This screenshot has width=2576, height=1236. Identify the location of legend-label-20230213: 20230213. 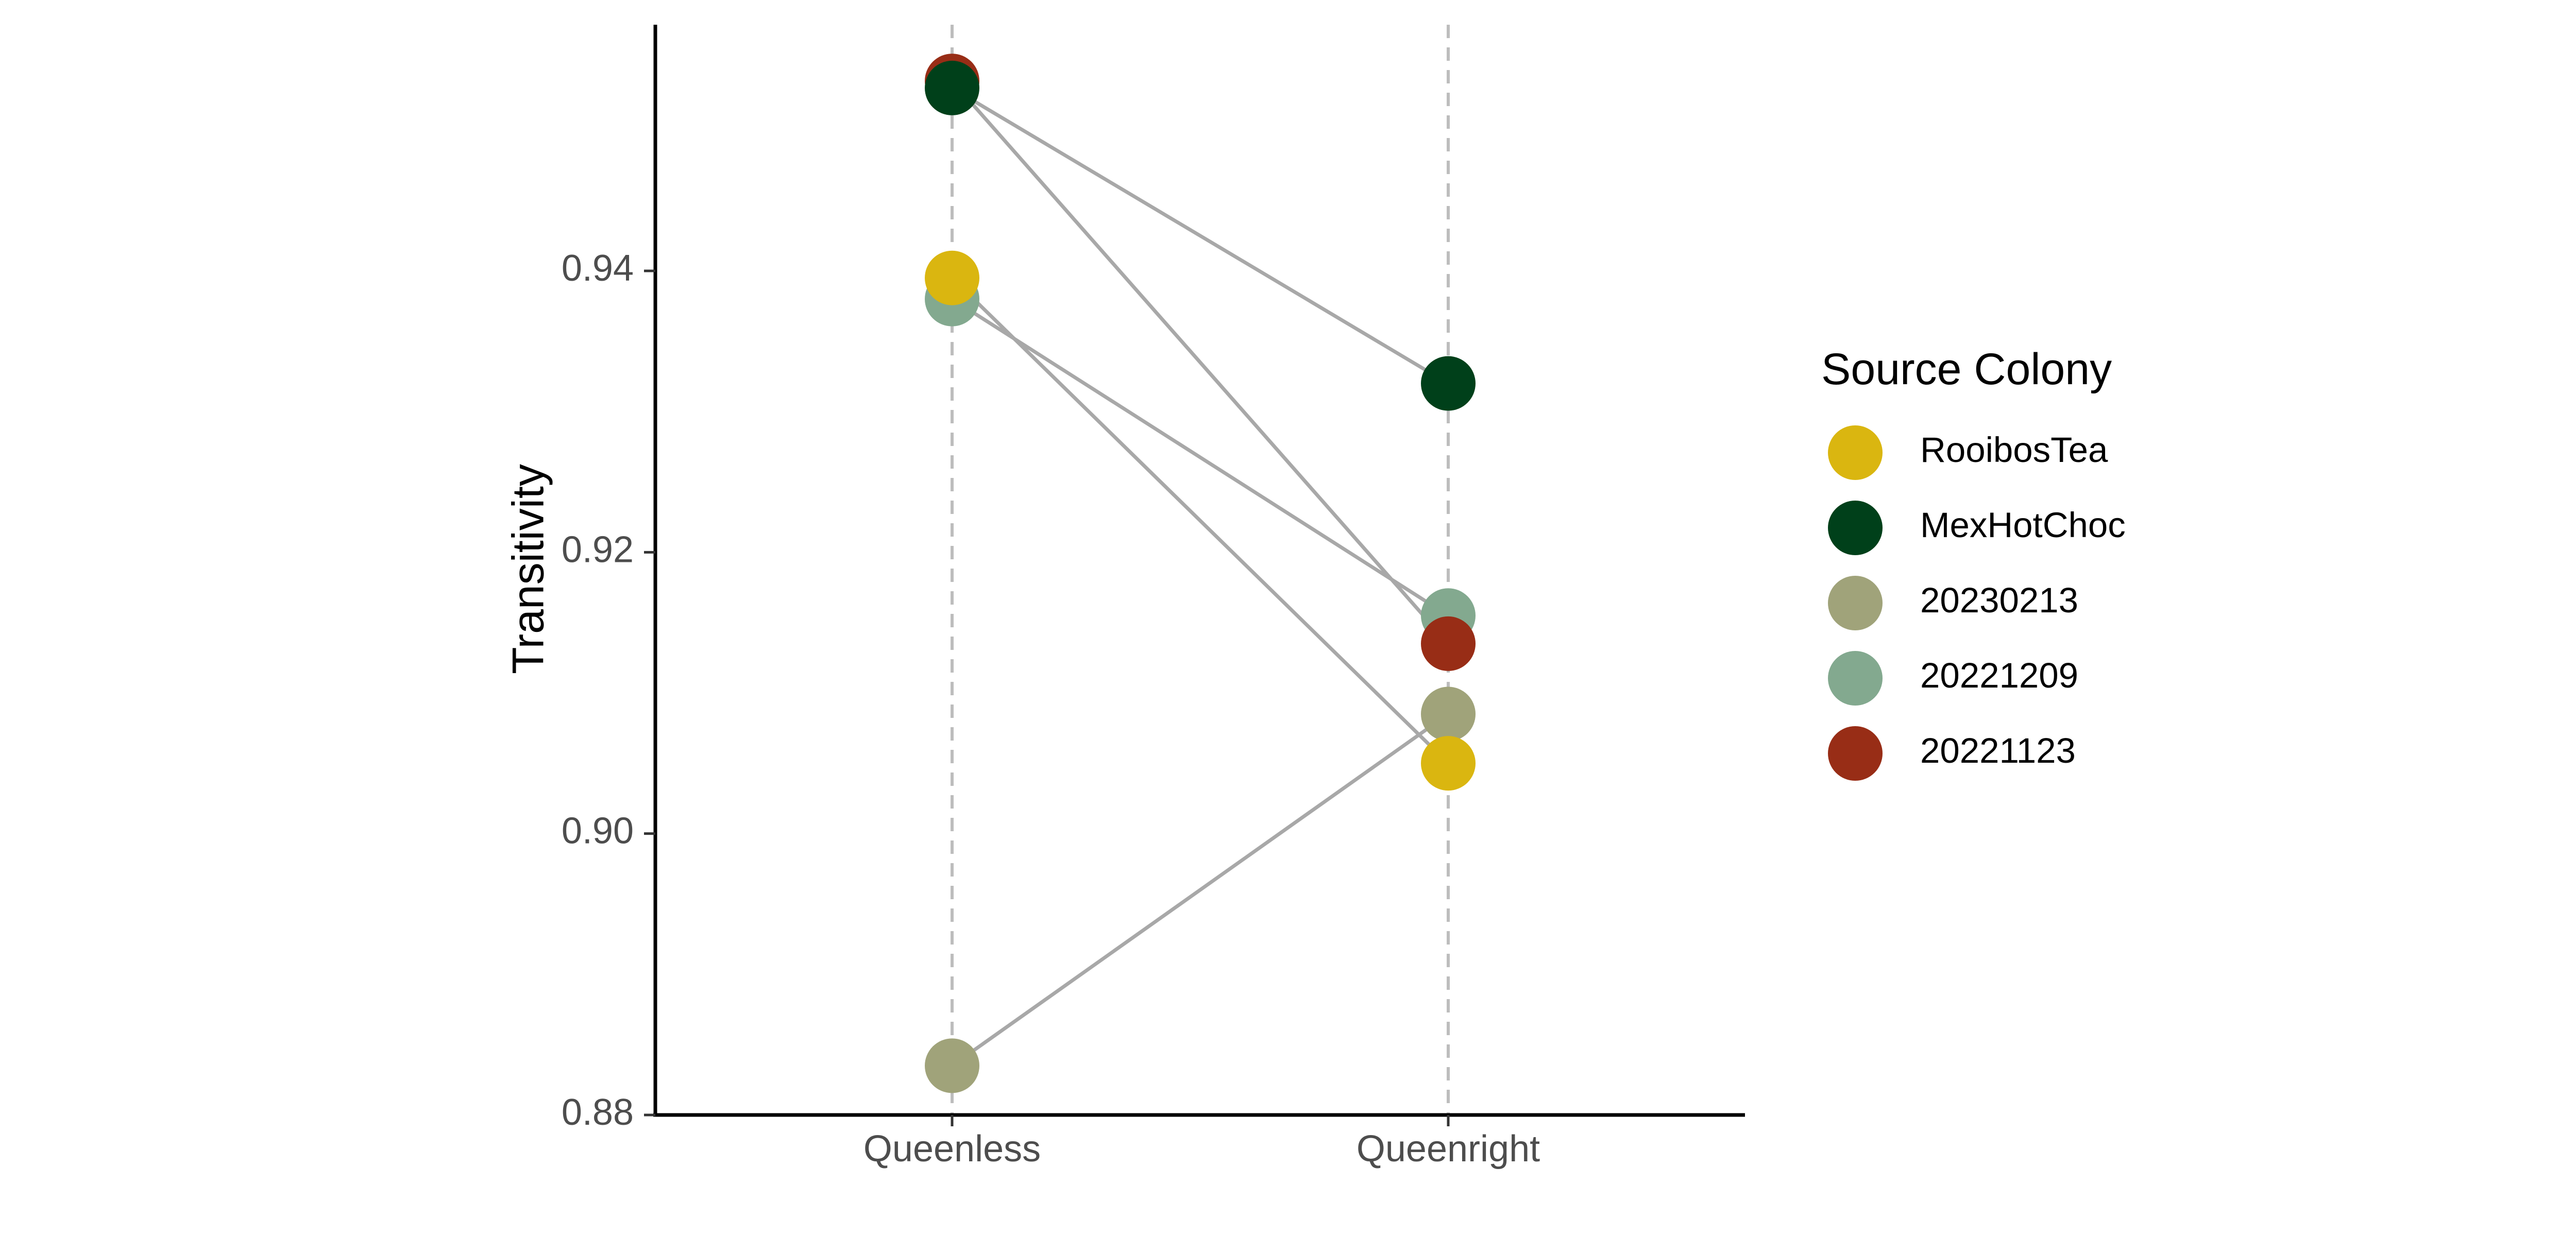
(1999, 600).